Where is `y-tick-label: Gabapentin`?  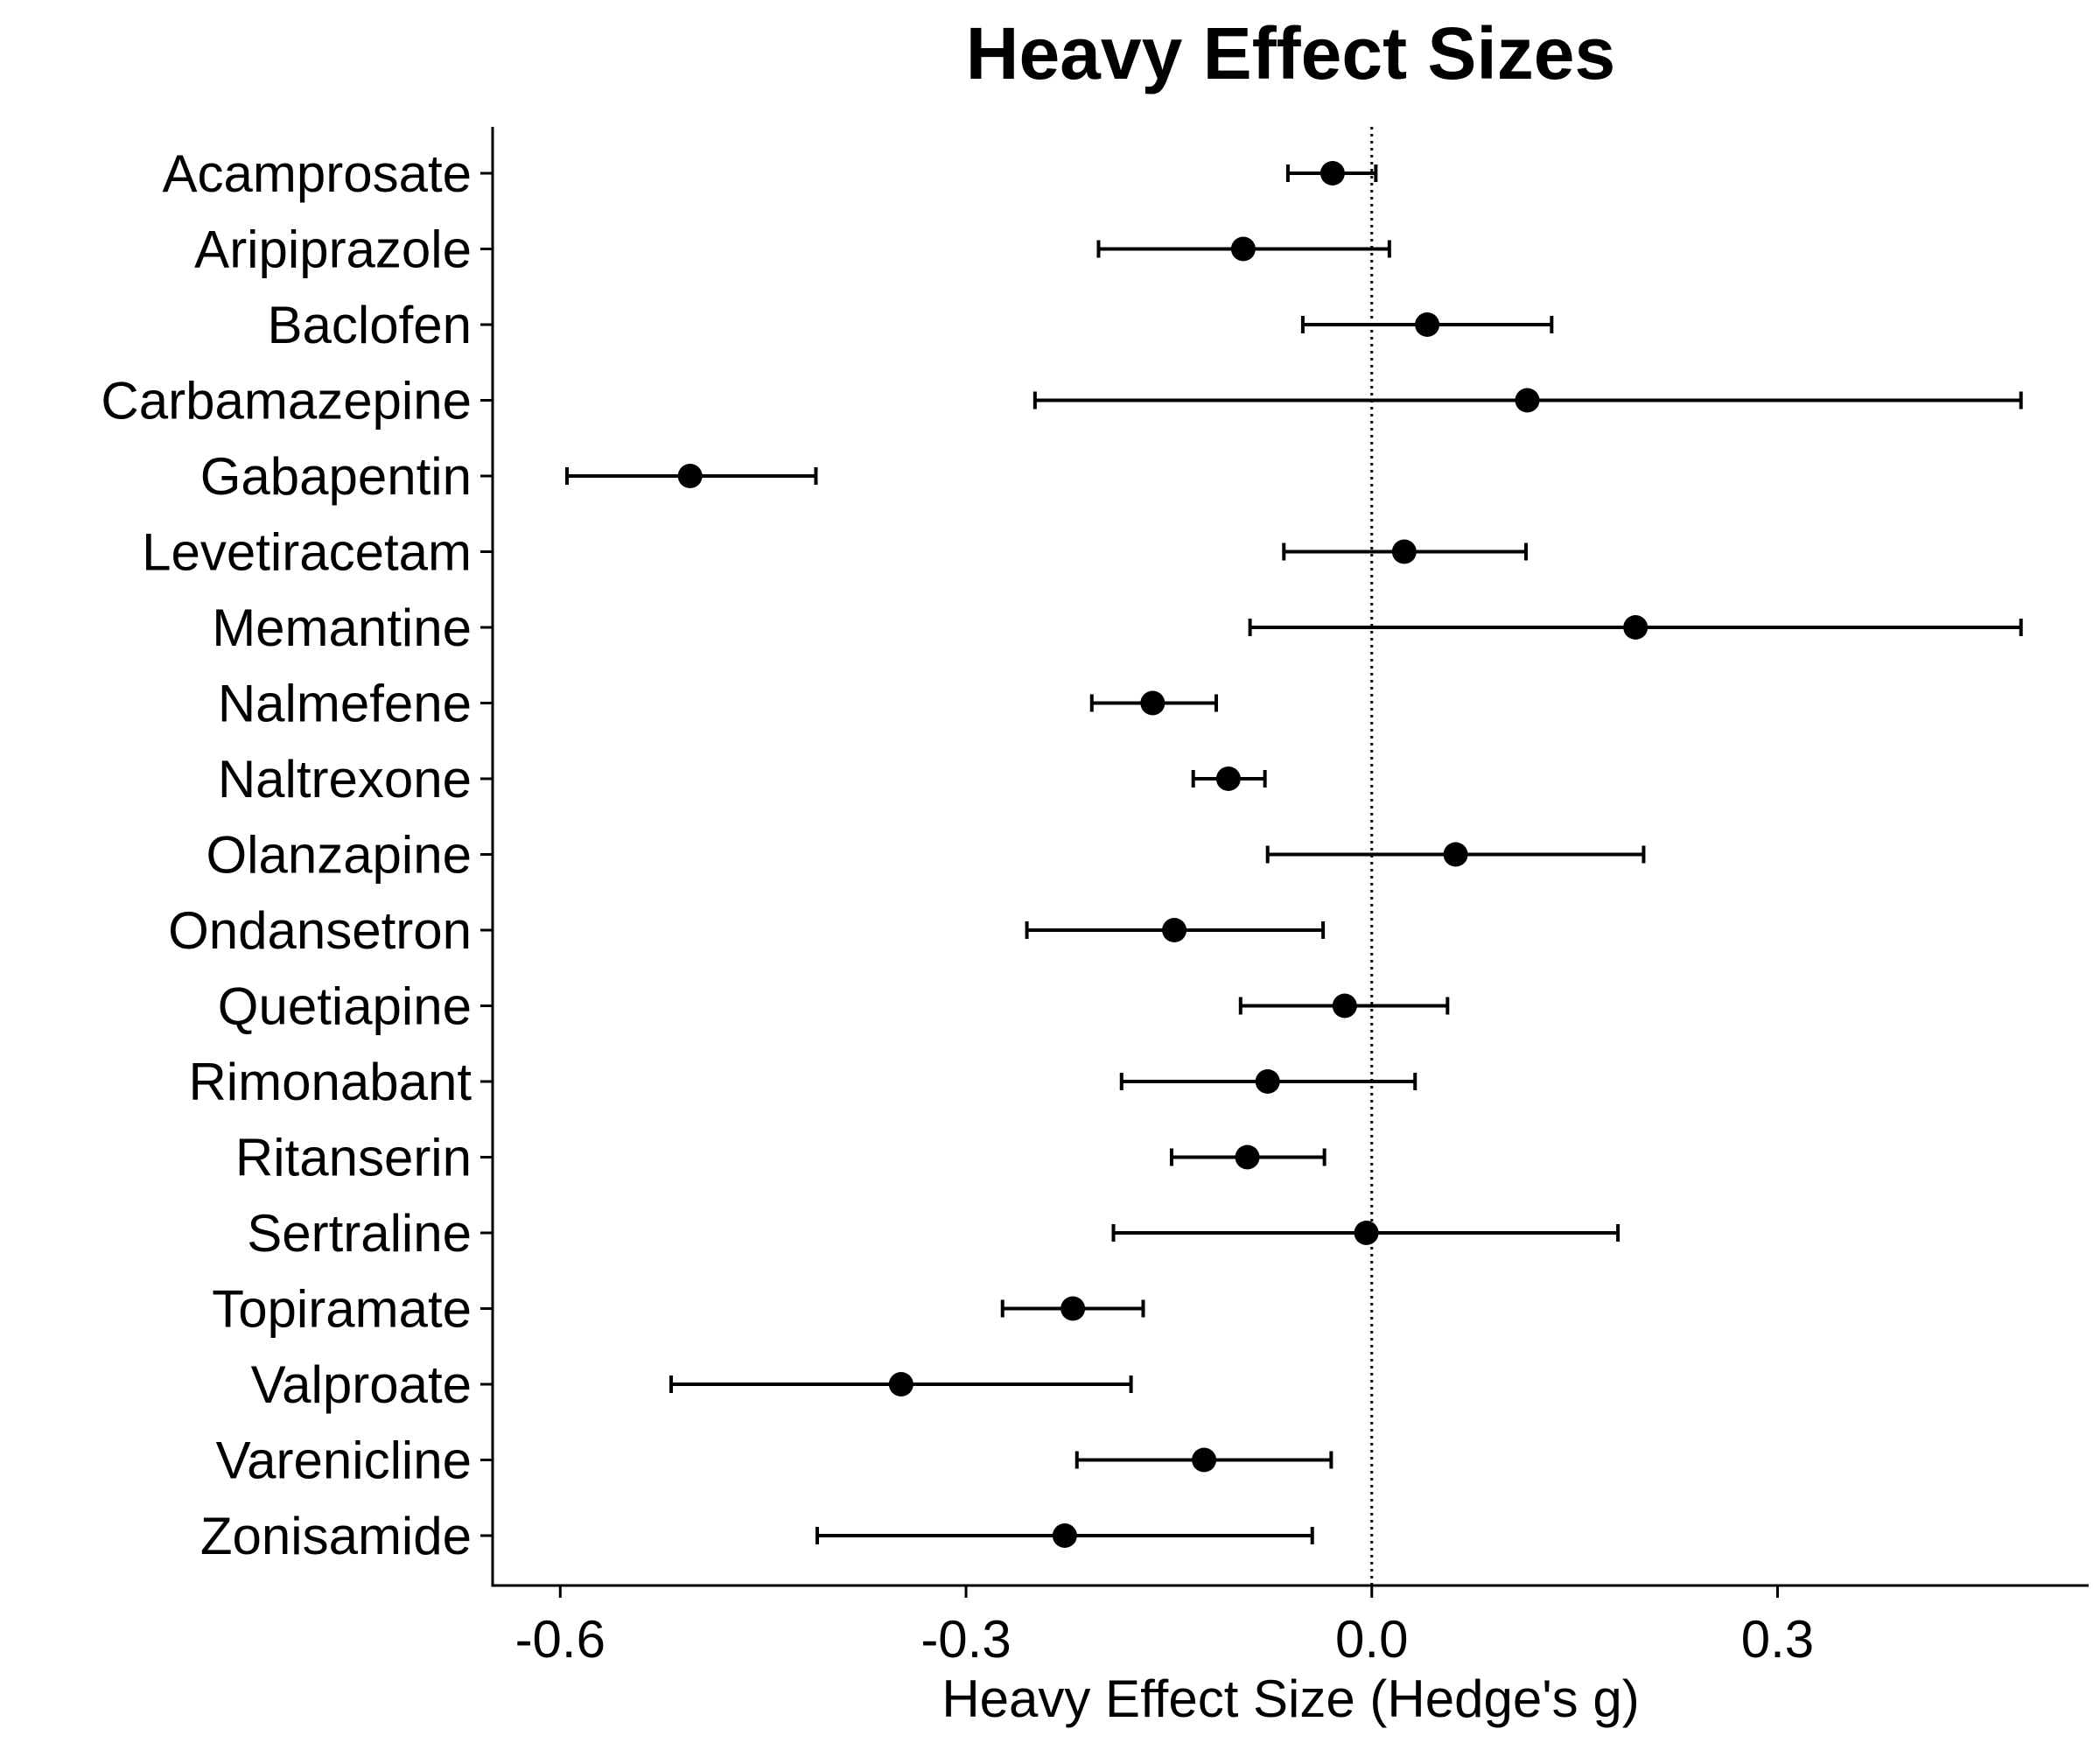
y-tick-label: Gabapentin is located at coordinates (336, 476).